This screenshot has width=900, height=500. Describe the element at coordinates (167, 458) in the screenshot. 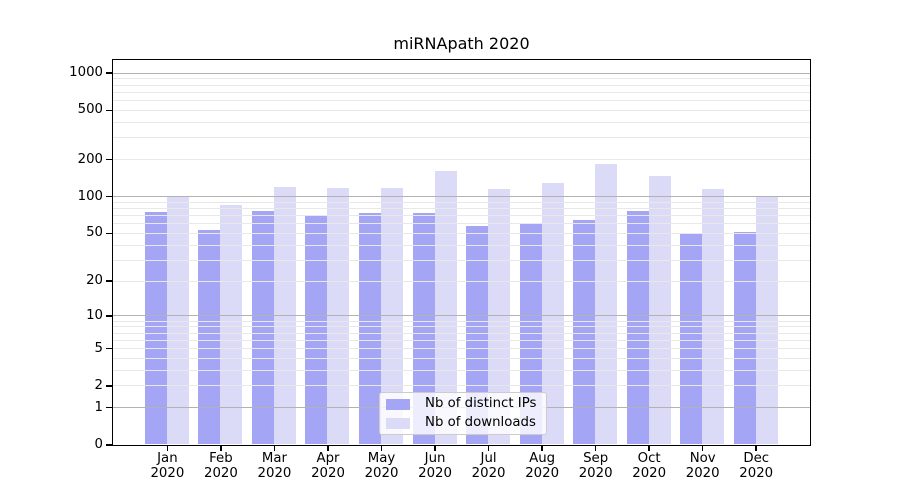

I see `month-name: Jan` at that location.